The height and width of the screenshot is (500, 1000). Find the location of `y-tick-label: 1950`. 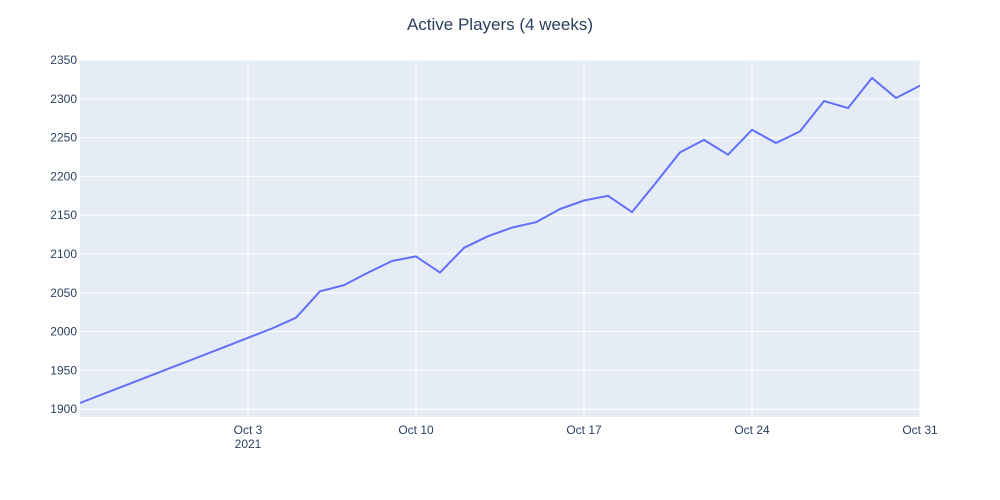

y-tick-label: 1950 is located at coordinates (63, 370).